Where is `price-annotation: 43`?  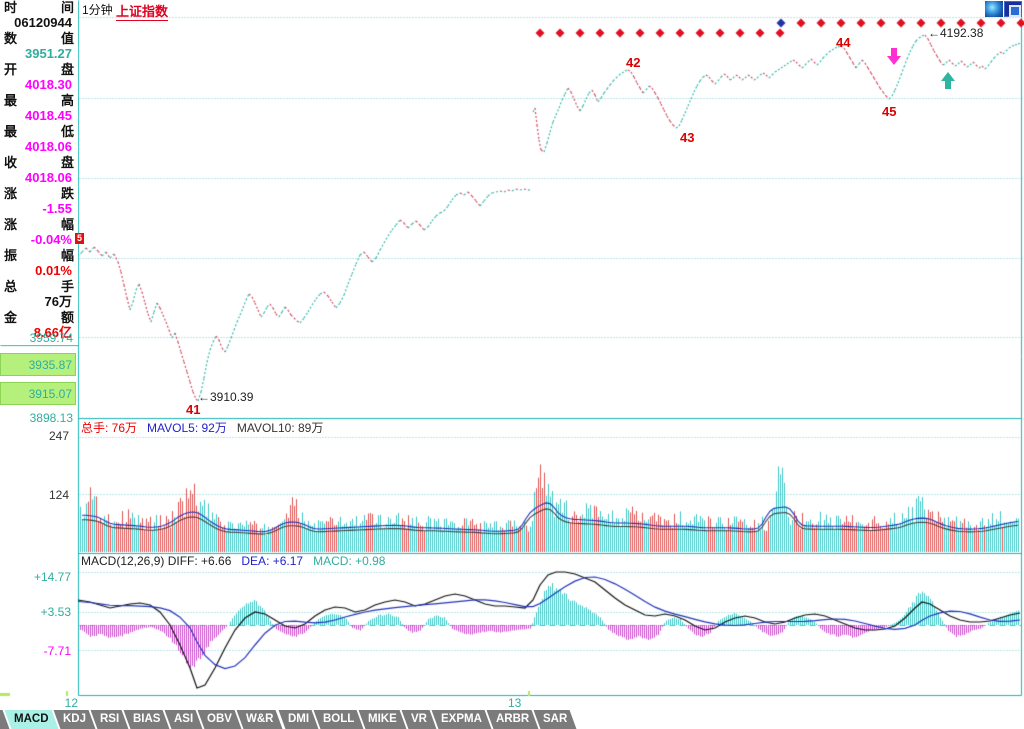
price-annotation: 43 is located at coordinates (687, 137).